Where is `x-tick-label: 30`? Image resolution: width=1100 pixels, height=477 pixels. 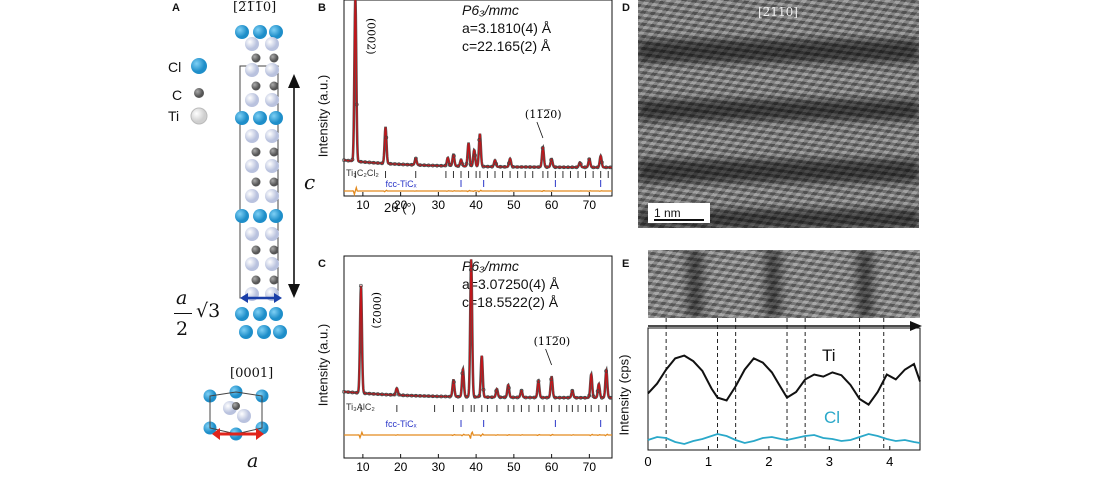 x-tick-label: 30 is located at coordinates (439, 205).